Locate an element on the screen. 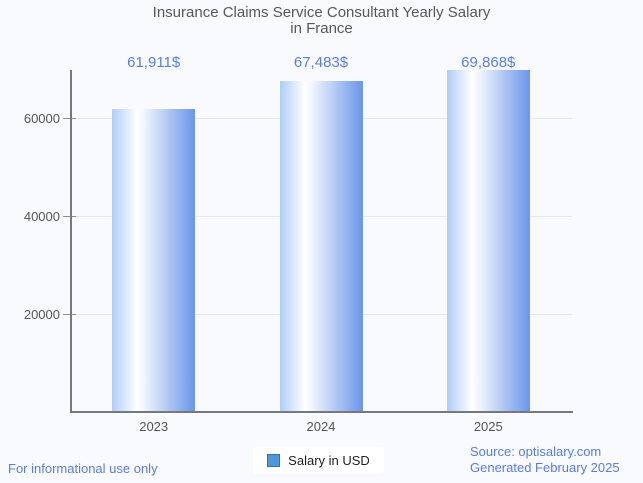 This screenshot has height=483, width=643. bar-value-label-2025: 69,868$ is located at coordinates (488, 62).